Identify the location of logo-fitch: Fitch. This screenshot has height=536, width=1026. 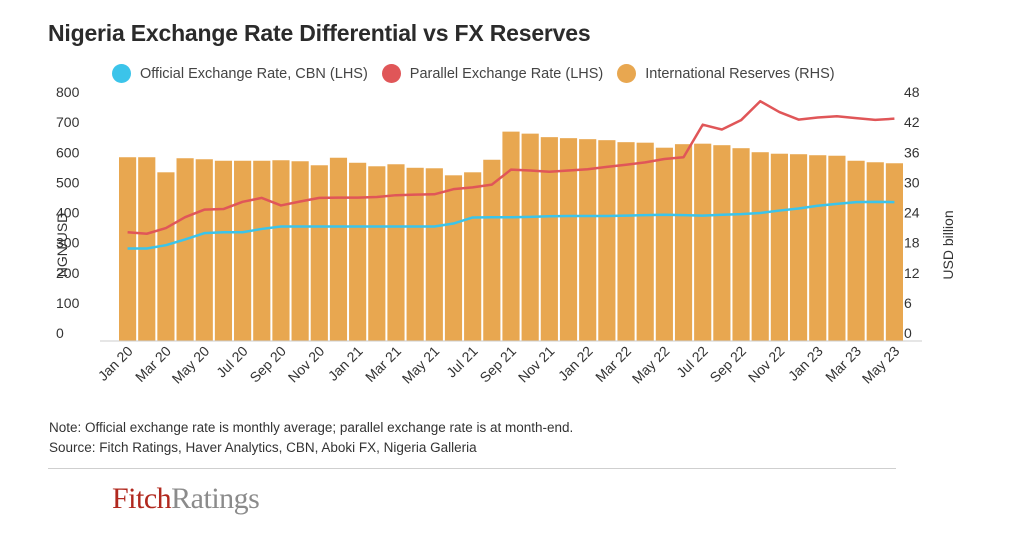
(142, 498).